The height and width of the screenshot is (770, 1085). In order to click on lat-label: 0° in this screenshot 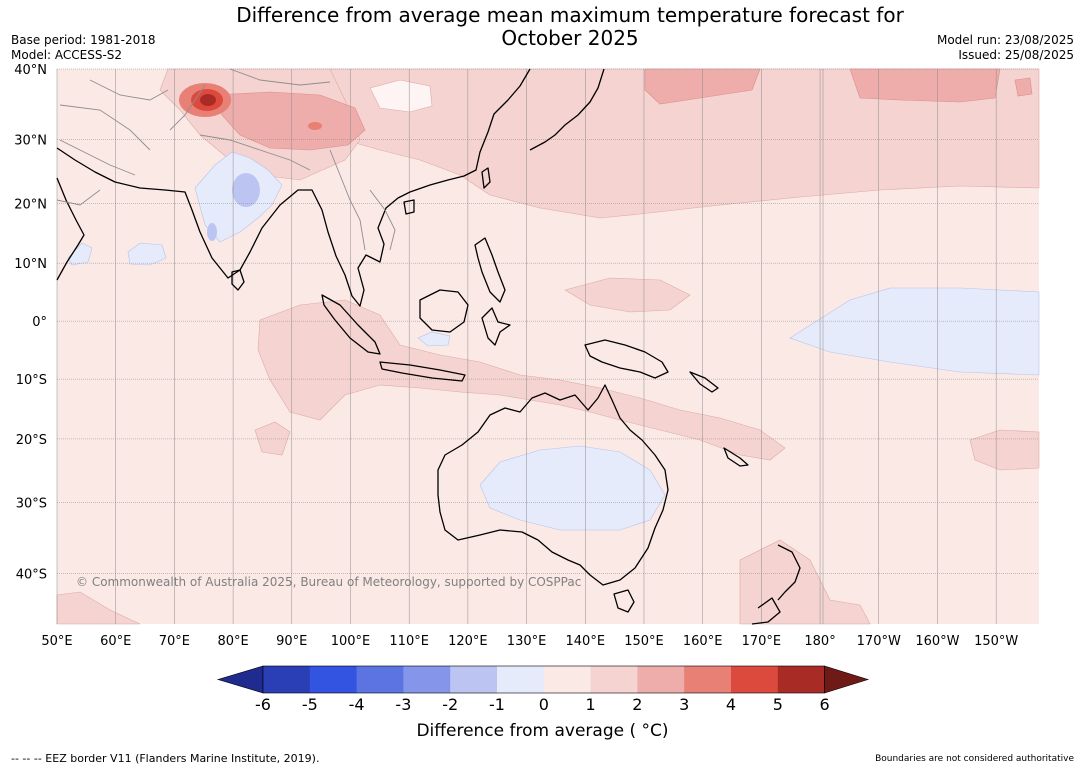, I will do `click(39, 322)`.